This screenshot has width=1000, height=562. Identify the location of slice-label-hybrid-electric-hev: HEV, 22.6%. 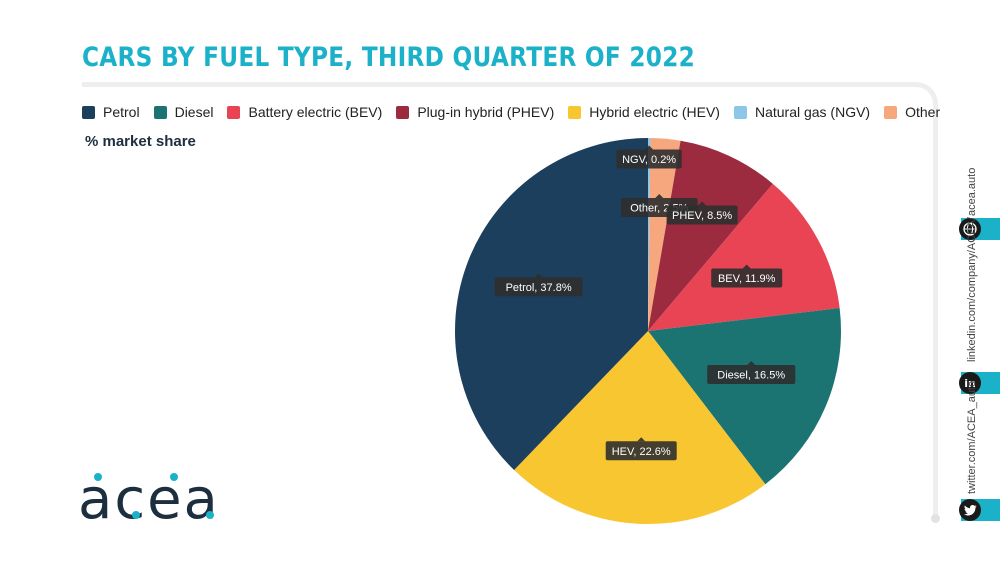
(641, 449).